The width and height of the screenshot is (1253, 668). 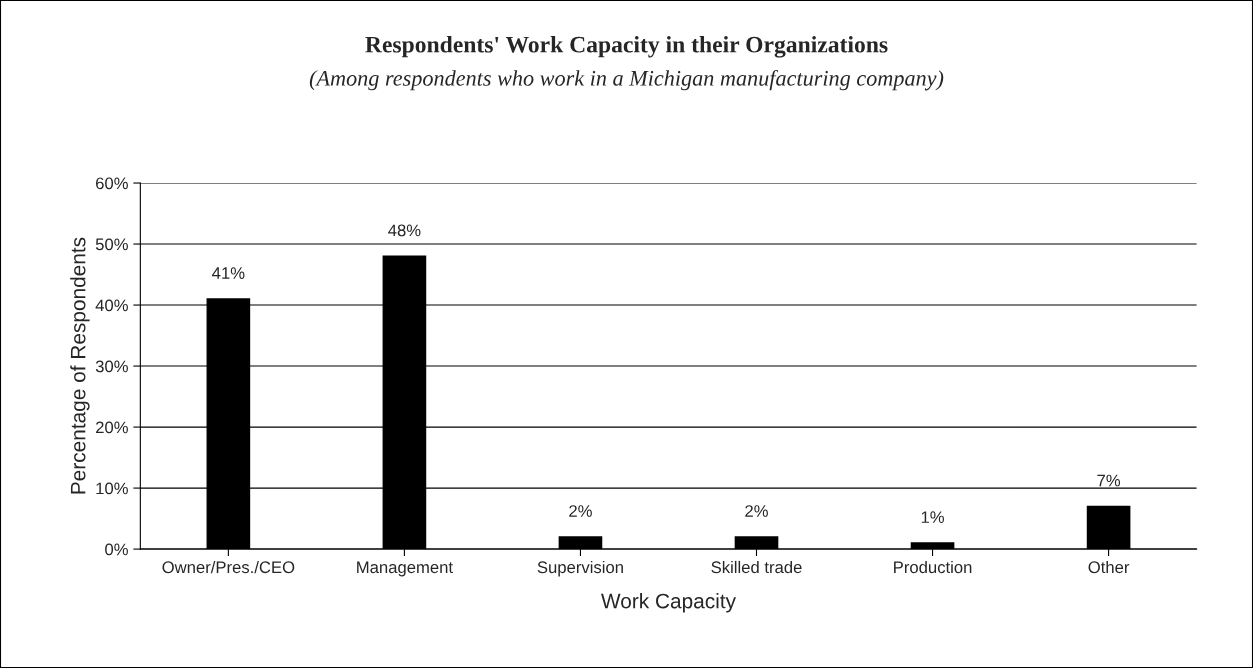 I want to click on x-tick-label: Other, so click(x=1109, y=567).